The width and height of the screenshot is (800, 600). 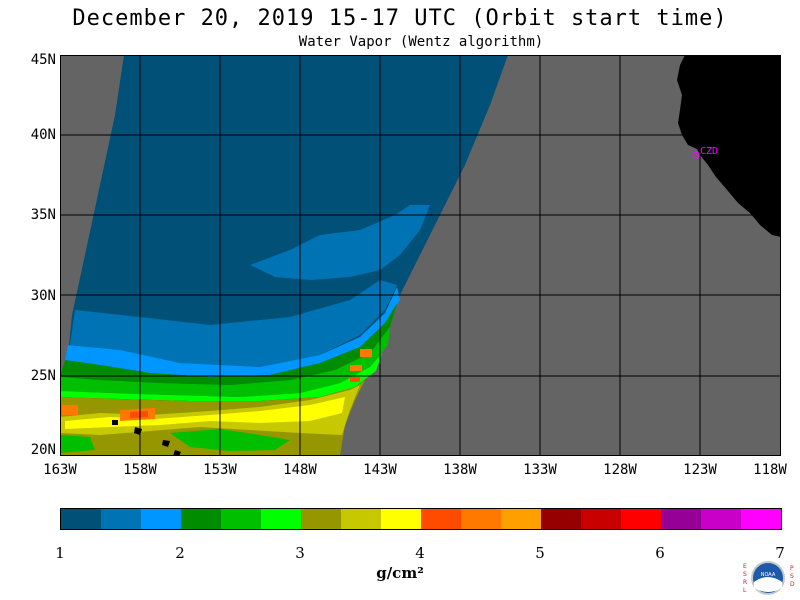 What do you see at coordinates (770, 470) in the screenshot?
I see `lon-label-118w: 118W` at bounding box center [770, 470].